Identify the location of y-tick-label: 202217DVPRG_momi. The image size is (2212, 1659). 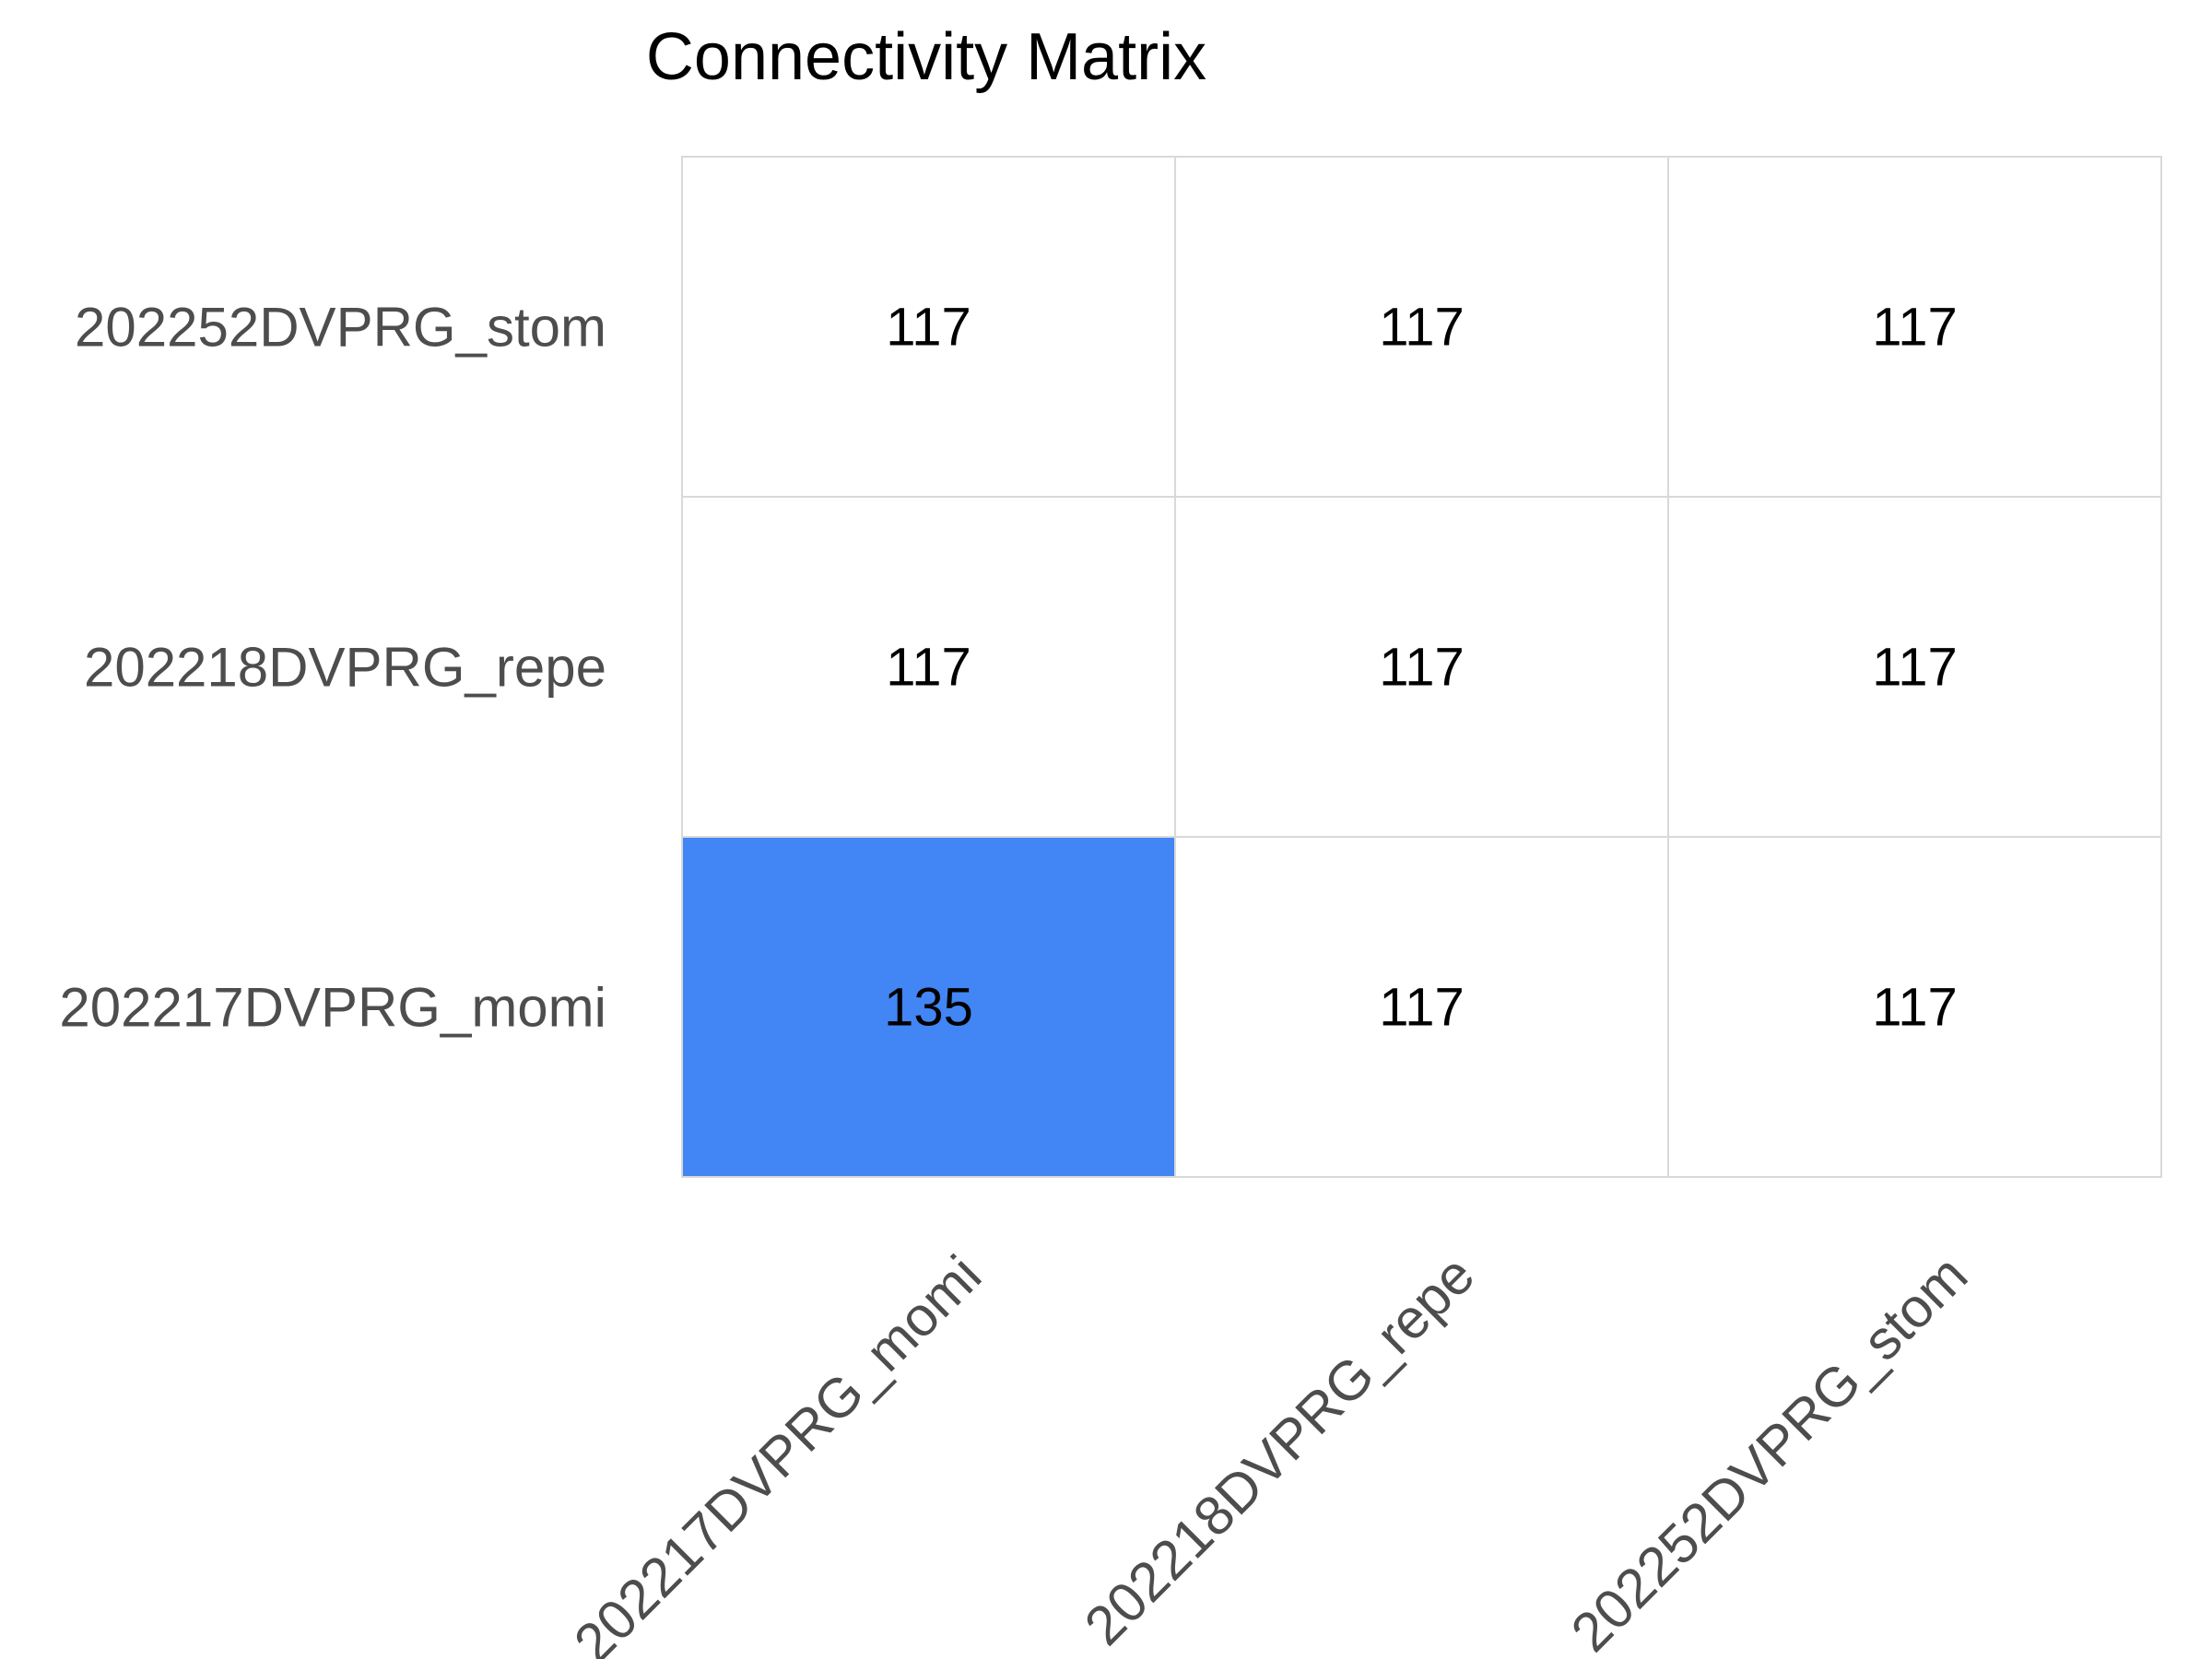
(332, 1008).